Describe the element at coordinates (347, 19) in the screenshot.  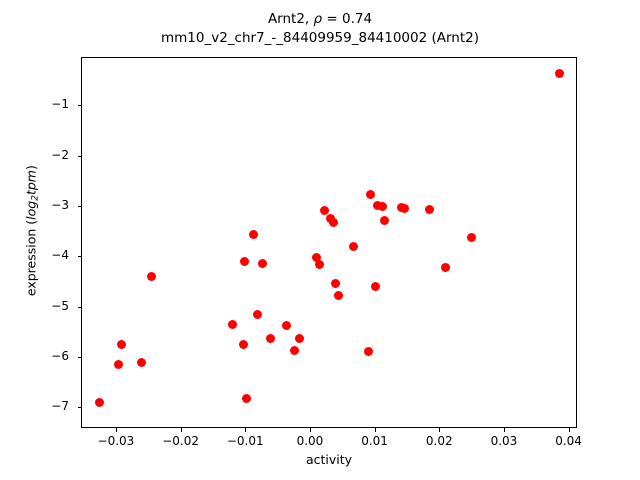
I see `title-rho-value: = 0.74` at that location.